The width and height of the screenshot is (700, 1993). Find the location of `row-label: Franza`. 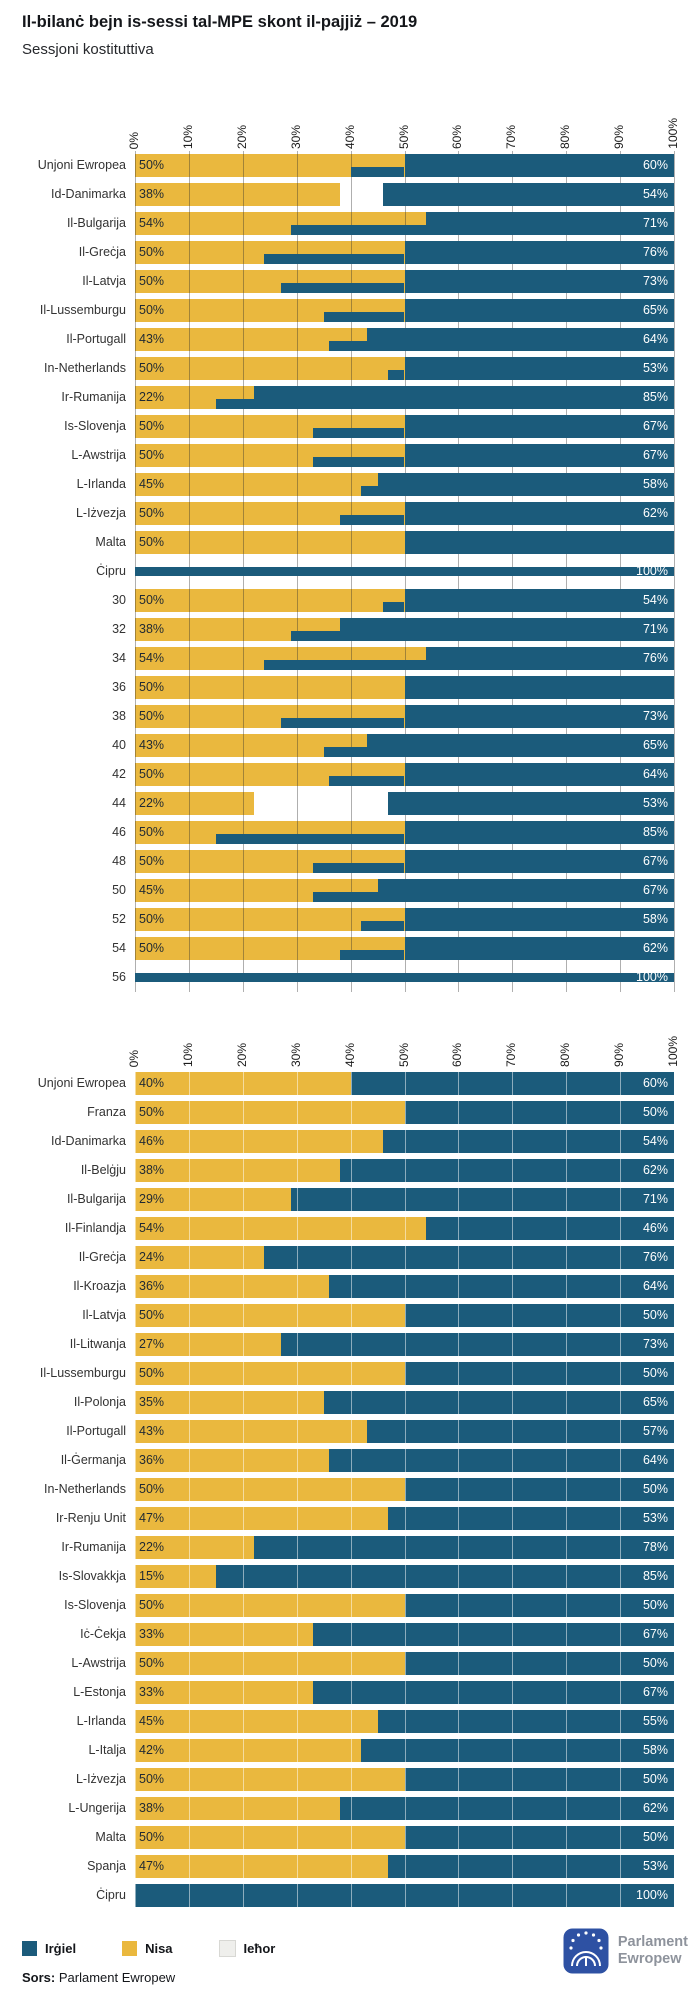

row-label: Franza is located at coordinates (106, 1112).